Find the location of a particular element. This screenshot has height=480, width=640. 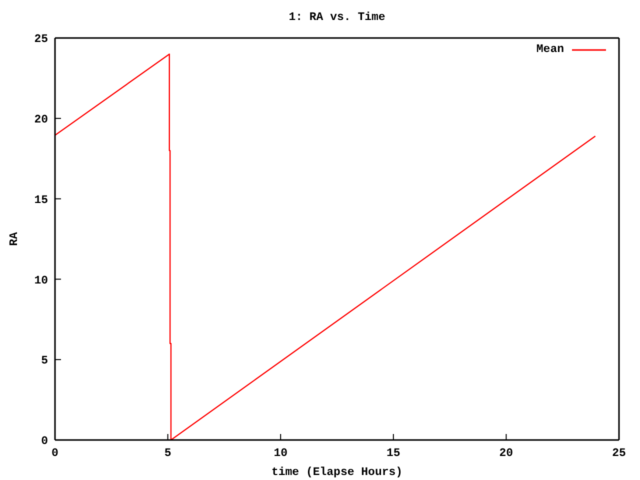

y-tick-label: 5 is located at coordinates (44, 361).